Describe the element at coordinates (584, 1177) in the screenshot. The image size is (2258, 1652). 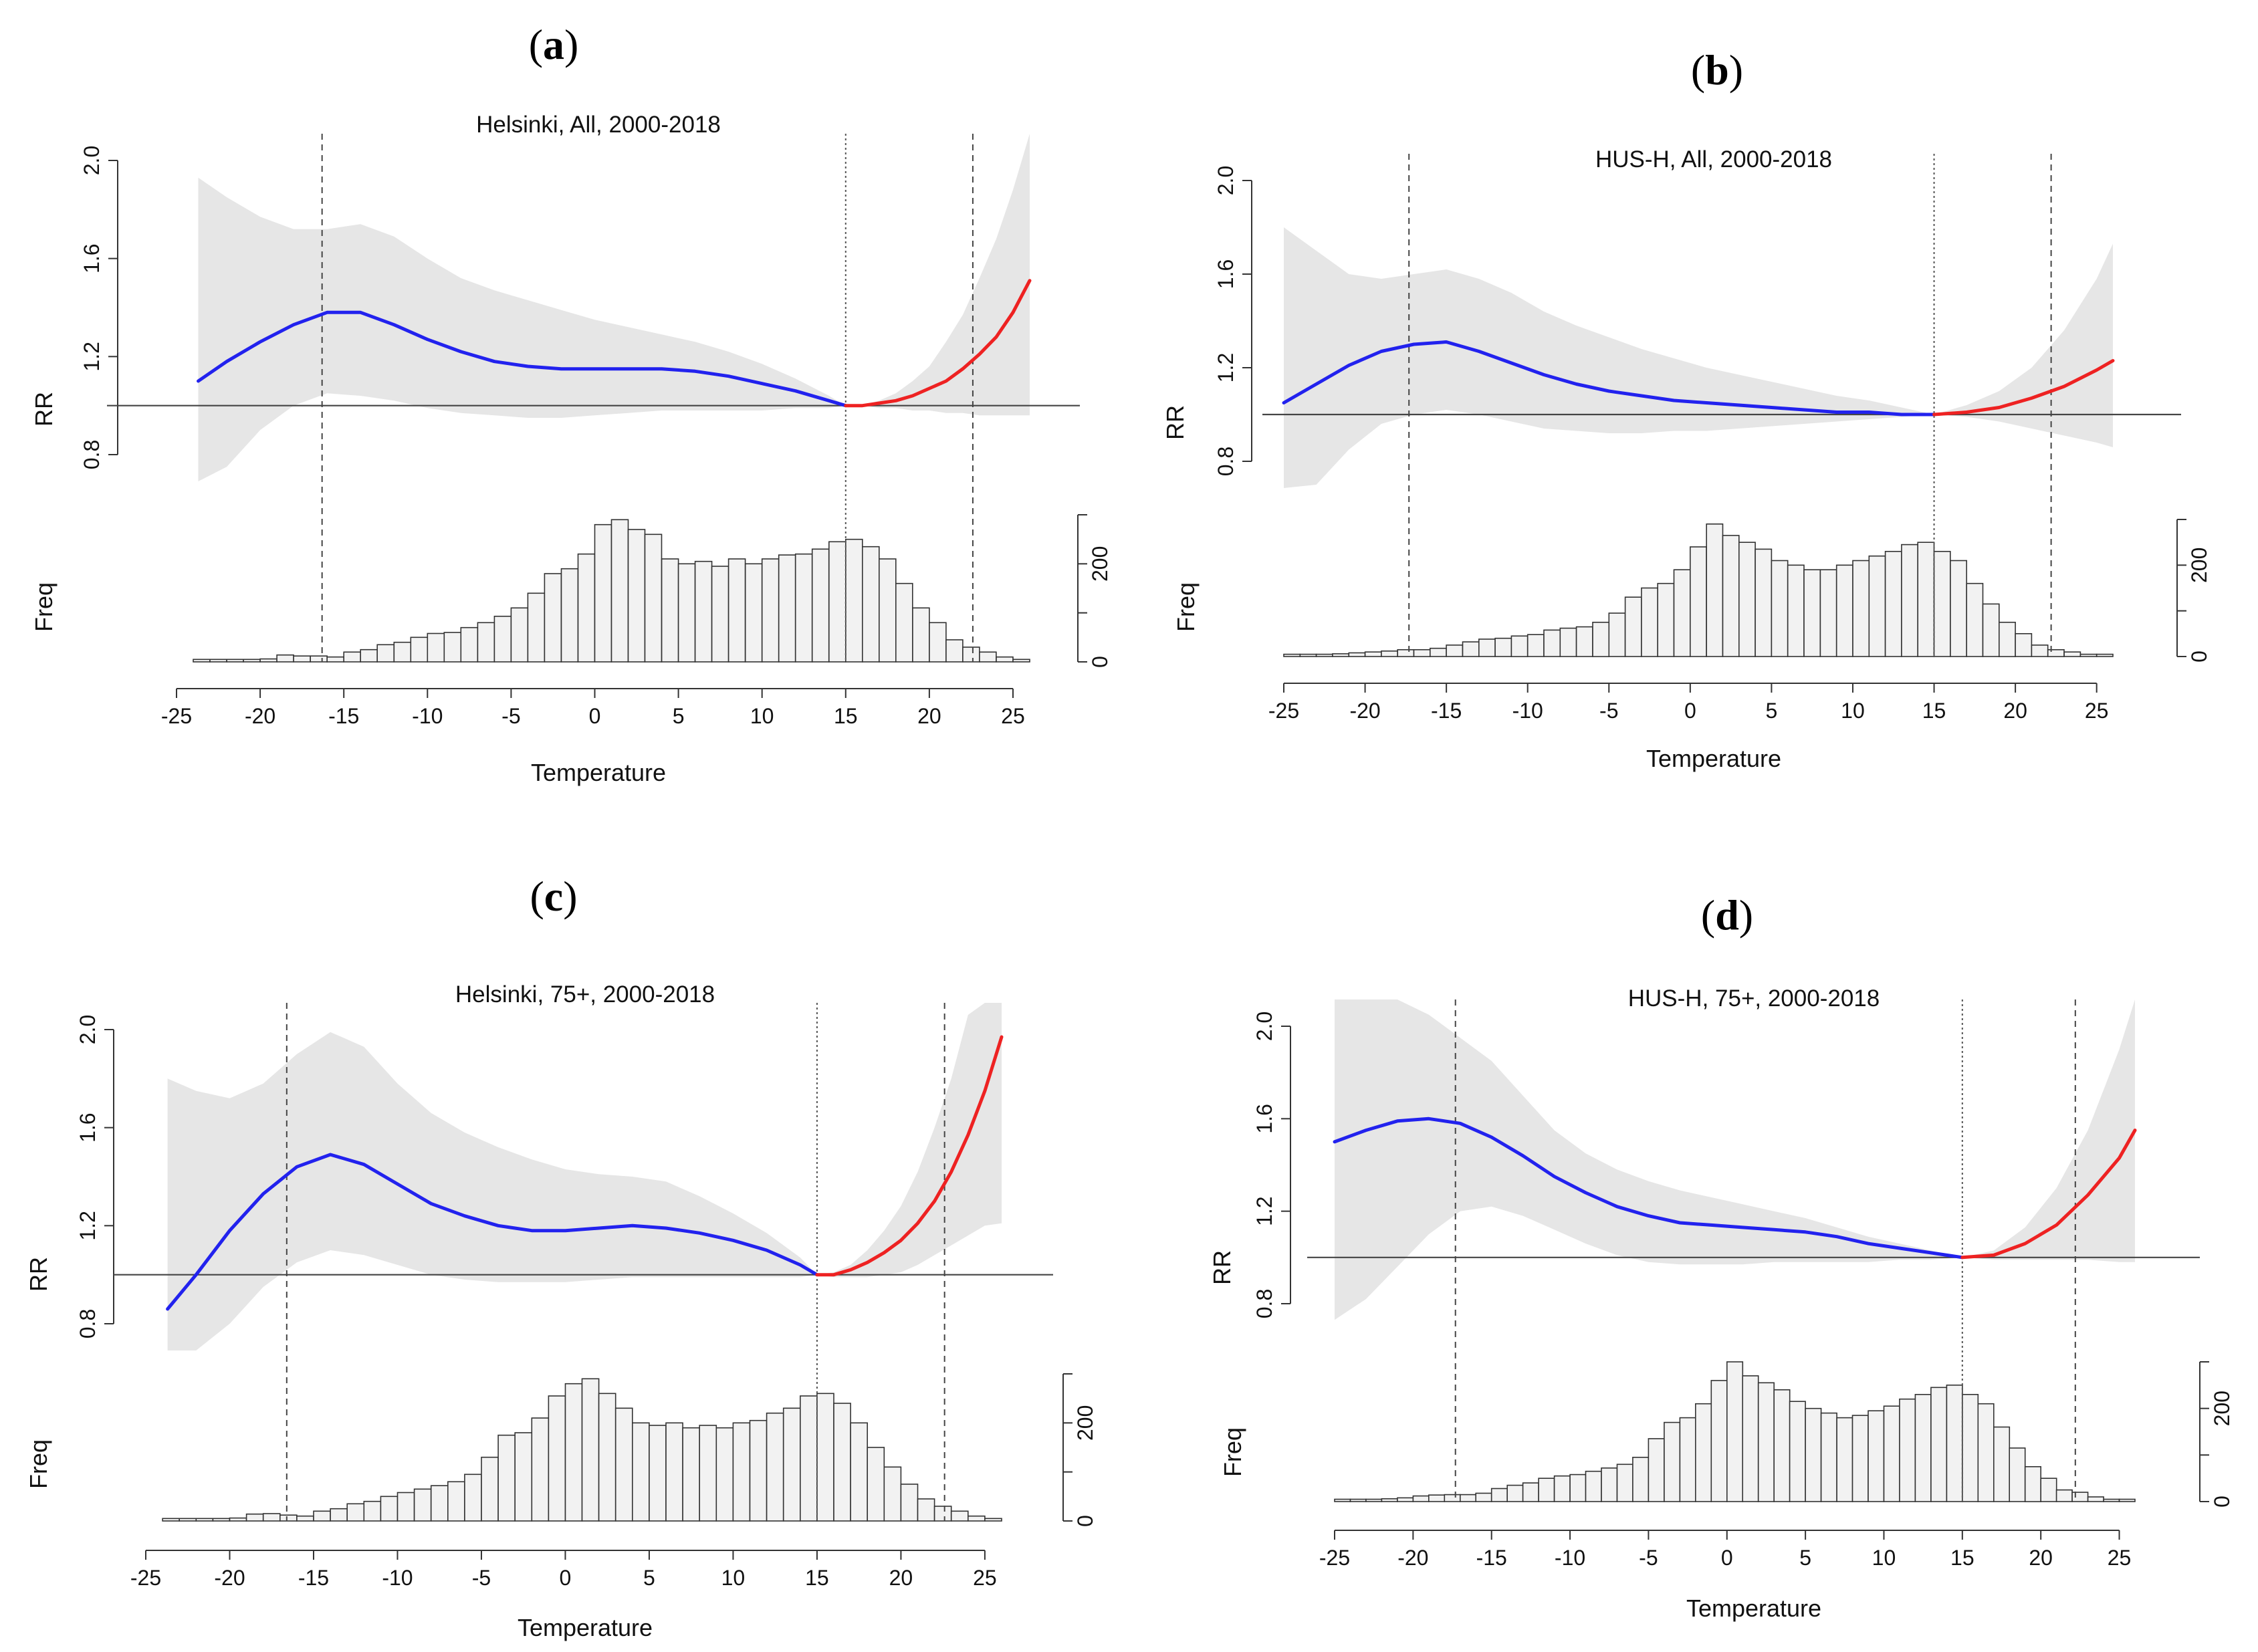
I see `panel-c-ci-band` at that location.